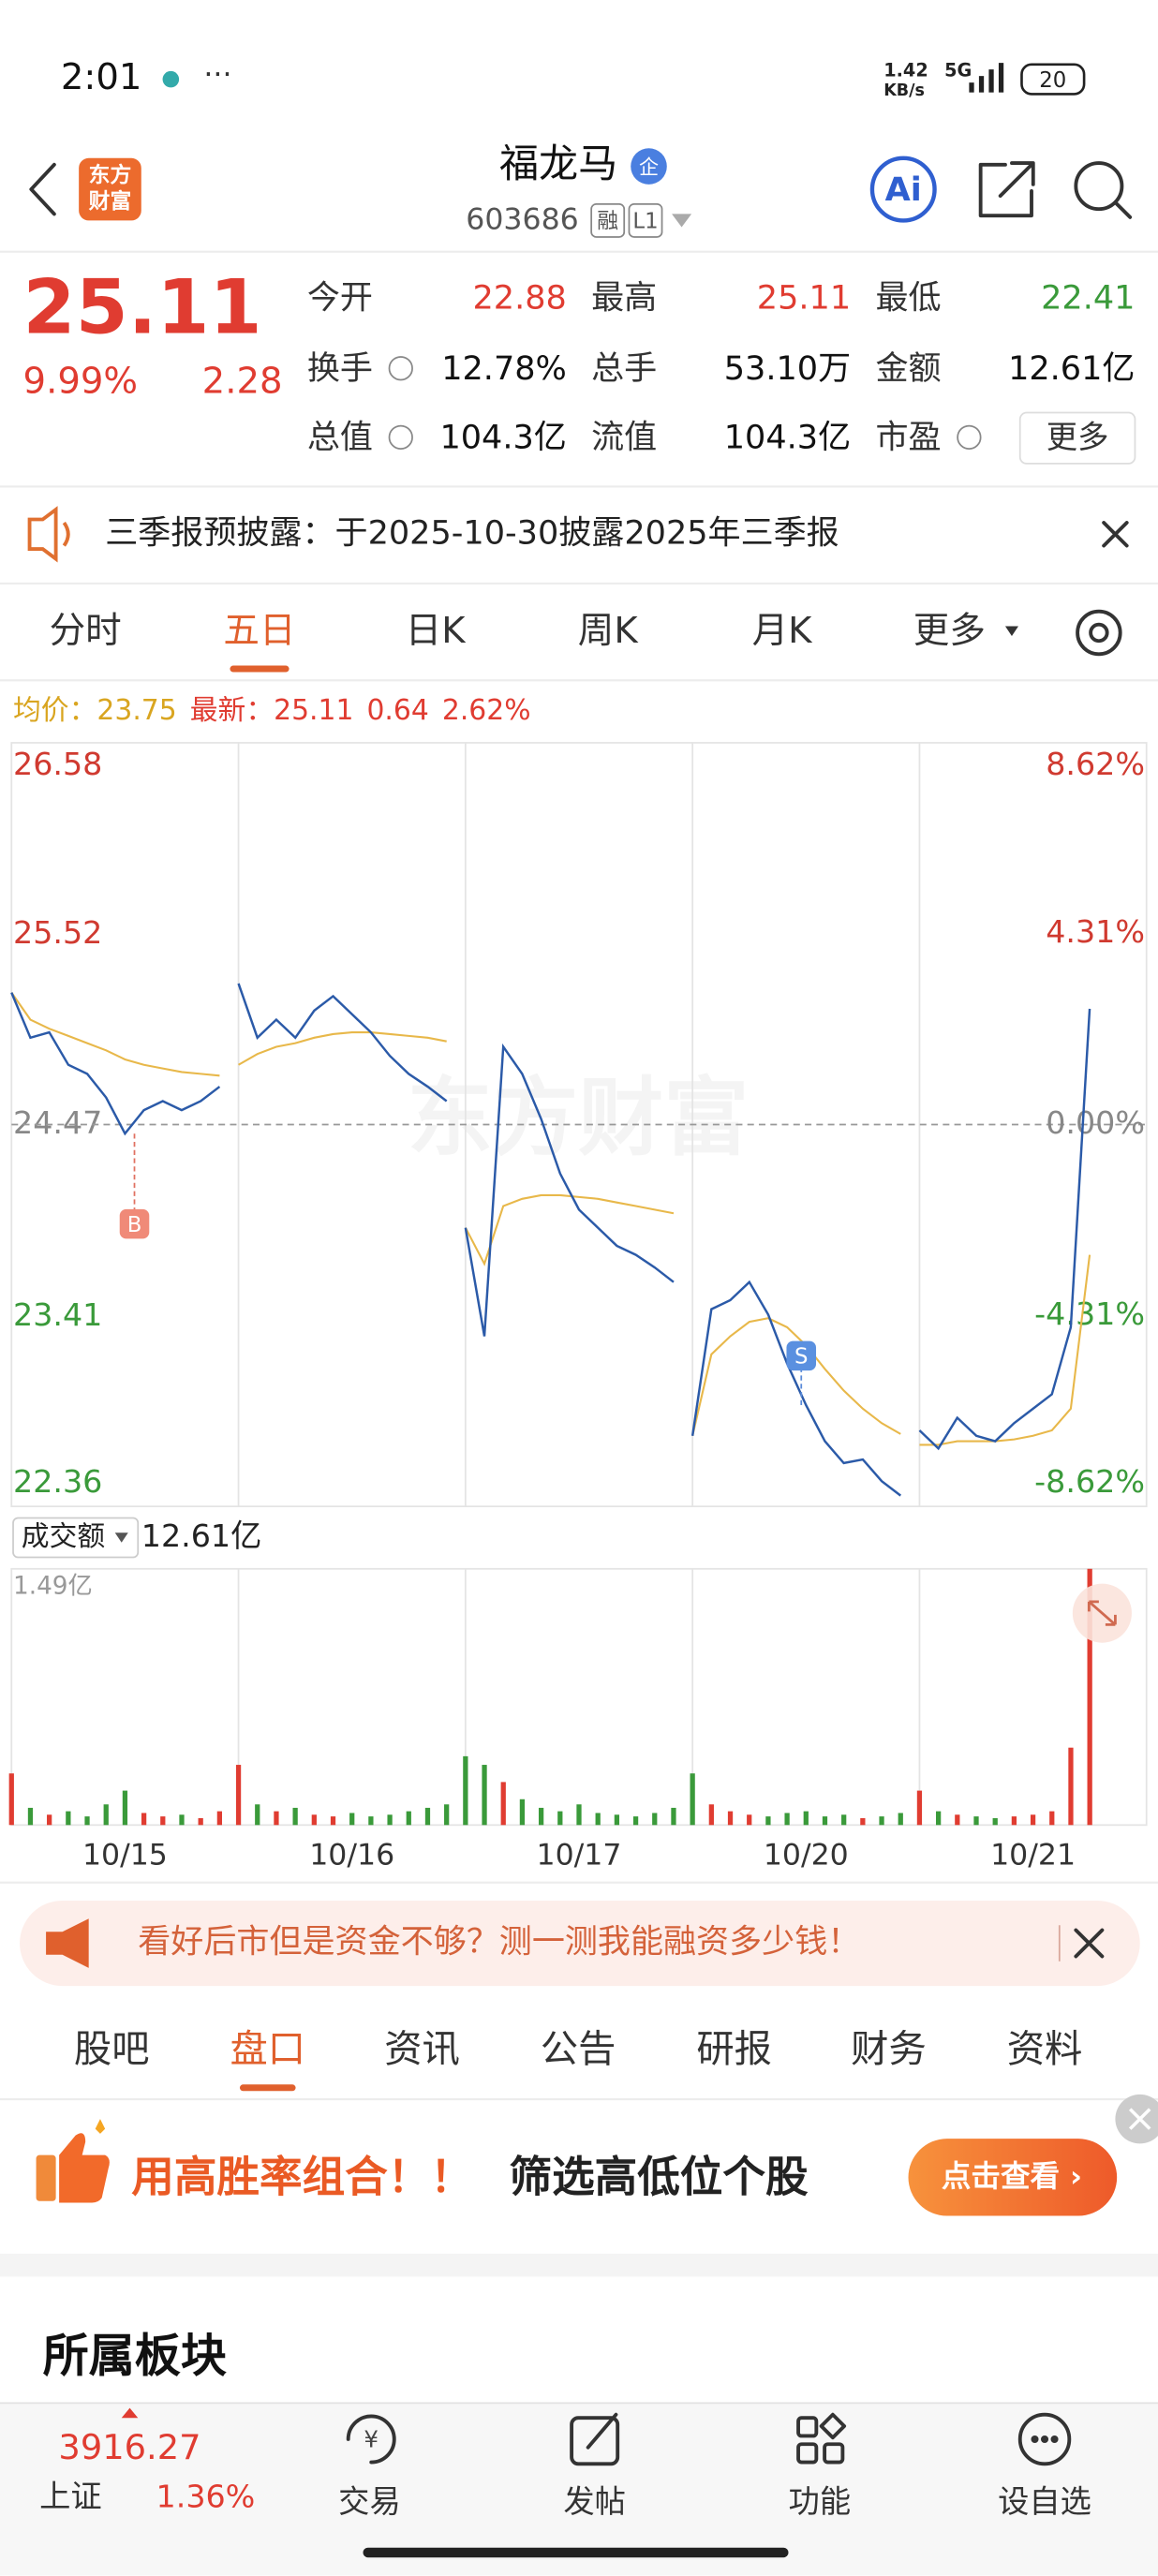 Image resolution: width=1158 pixels, height=2576 pixels. I want to click on bottom-bar, so click(579, 2489).